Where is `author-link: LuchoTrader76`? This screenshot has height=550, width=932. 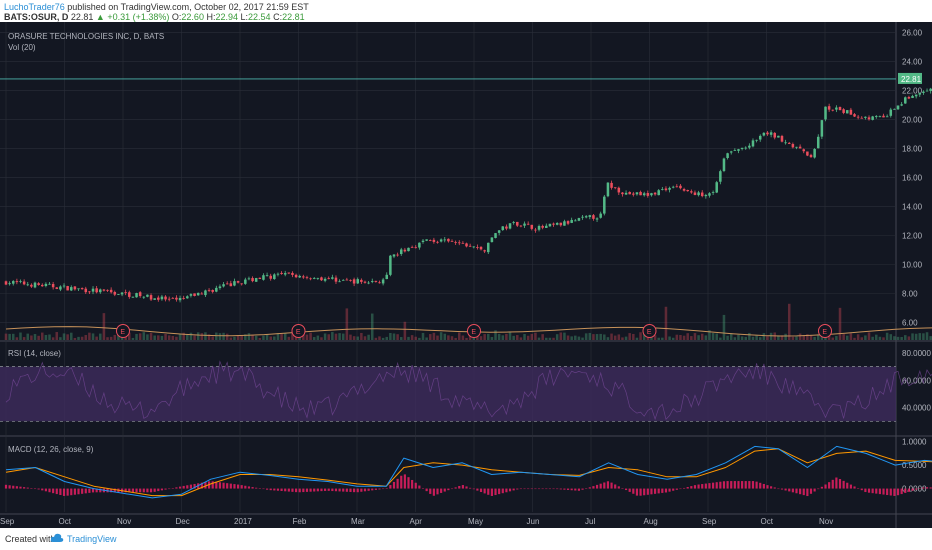 author-link: LuchoTrader76 is located at coordinates (34, 7).